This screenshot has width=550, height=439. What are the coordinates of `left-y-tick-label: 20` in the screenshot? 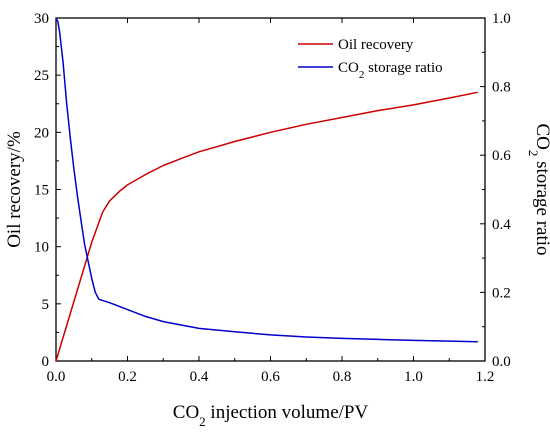 It's located at (41, 133).